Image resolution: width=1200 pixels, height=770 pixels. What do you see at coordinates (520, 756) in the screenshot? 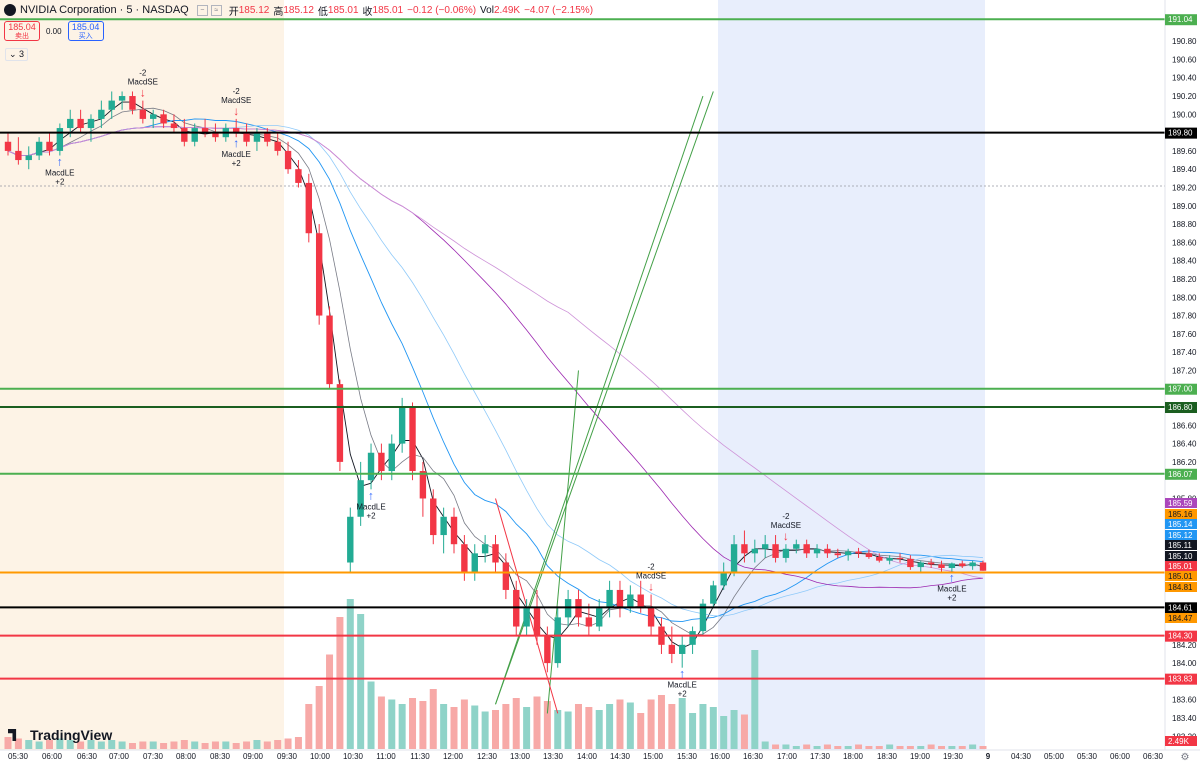
I see `x-tick-label: 13:00` at bounding box center [520, 756].